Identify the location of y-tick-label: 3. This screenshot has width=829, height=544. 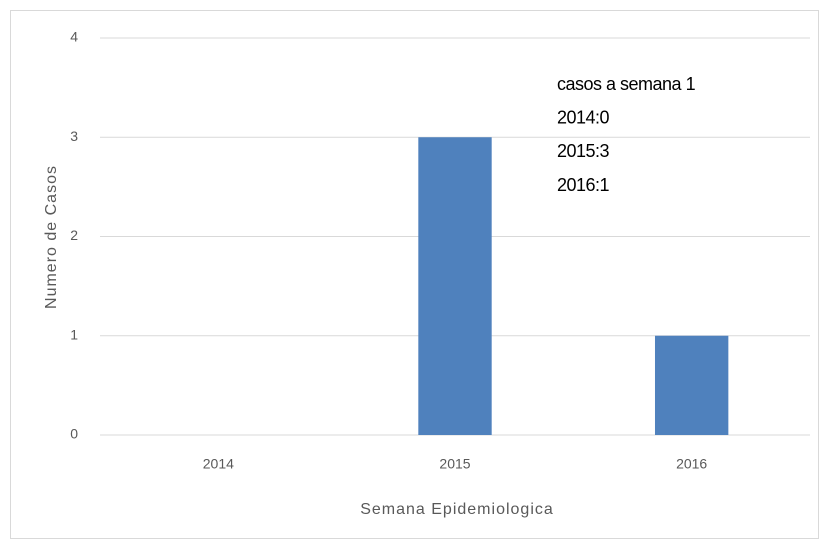
(74, 136).